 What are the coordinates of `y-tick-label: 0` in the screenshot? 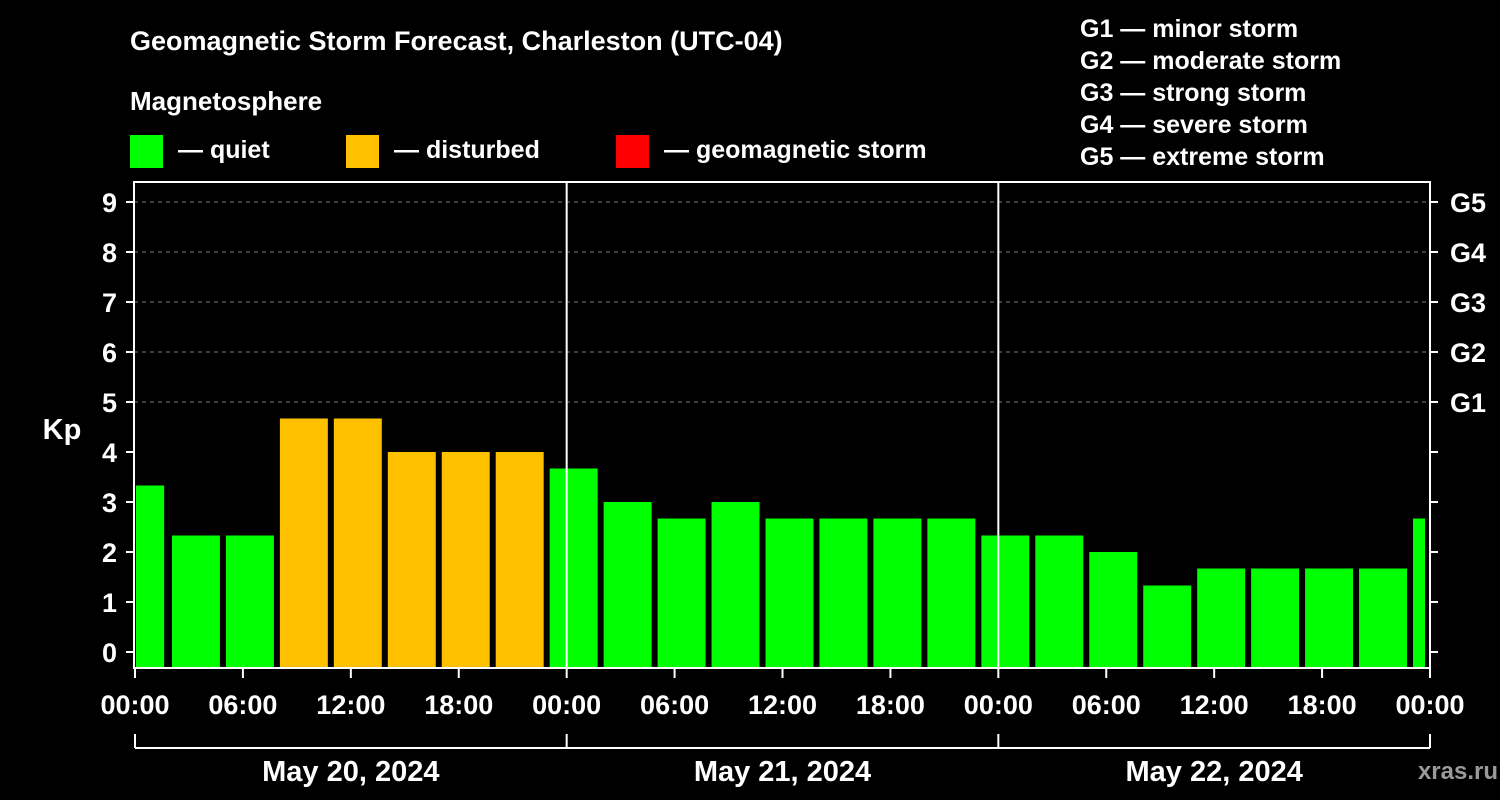 It's located at (109, 653).